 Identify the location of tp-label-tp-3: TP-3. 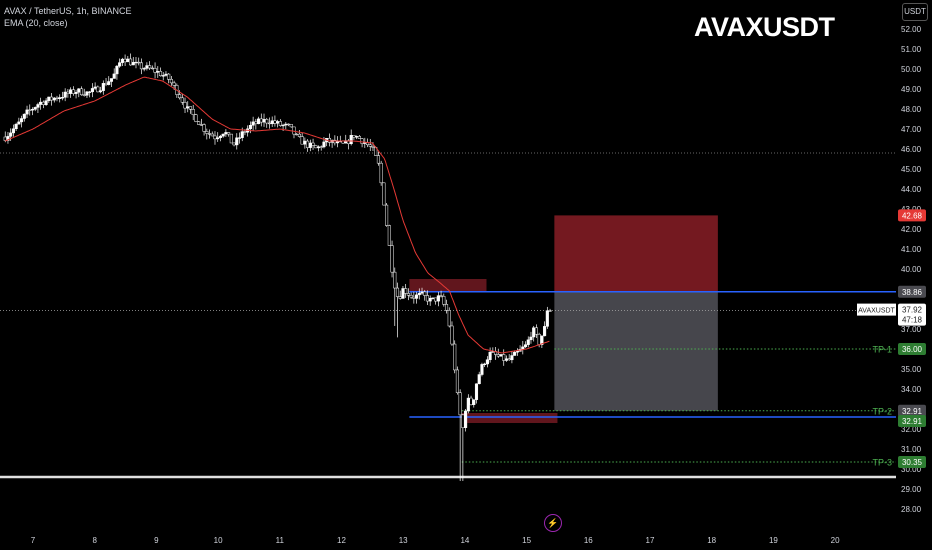
(882, 463).